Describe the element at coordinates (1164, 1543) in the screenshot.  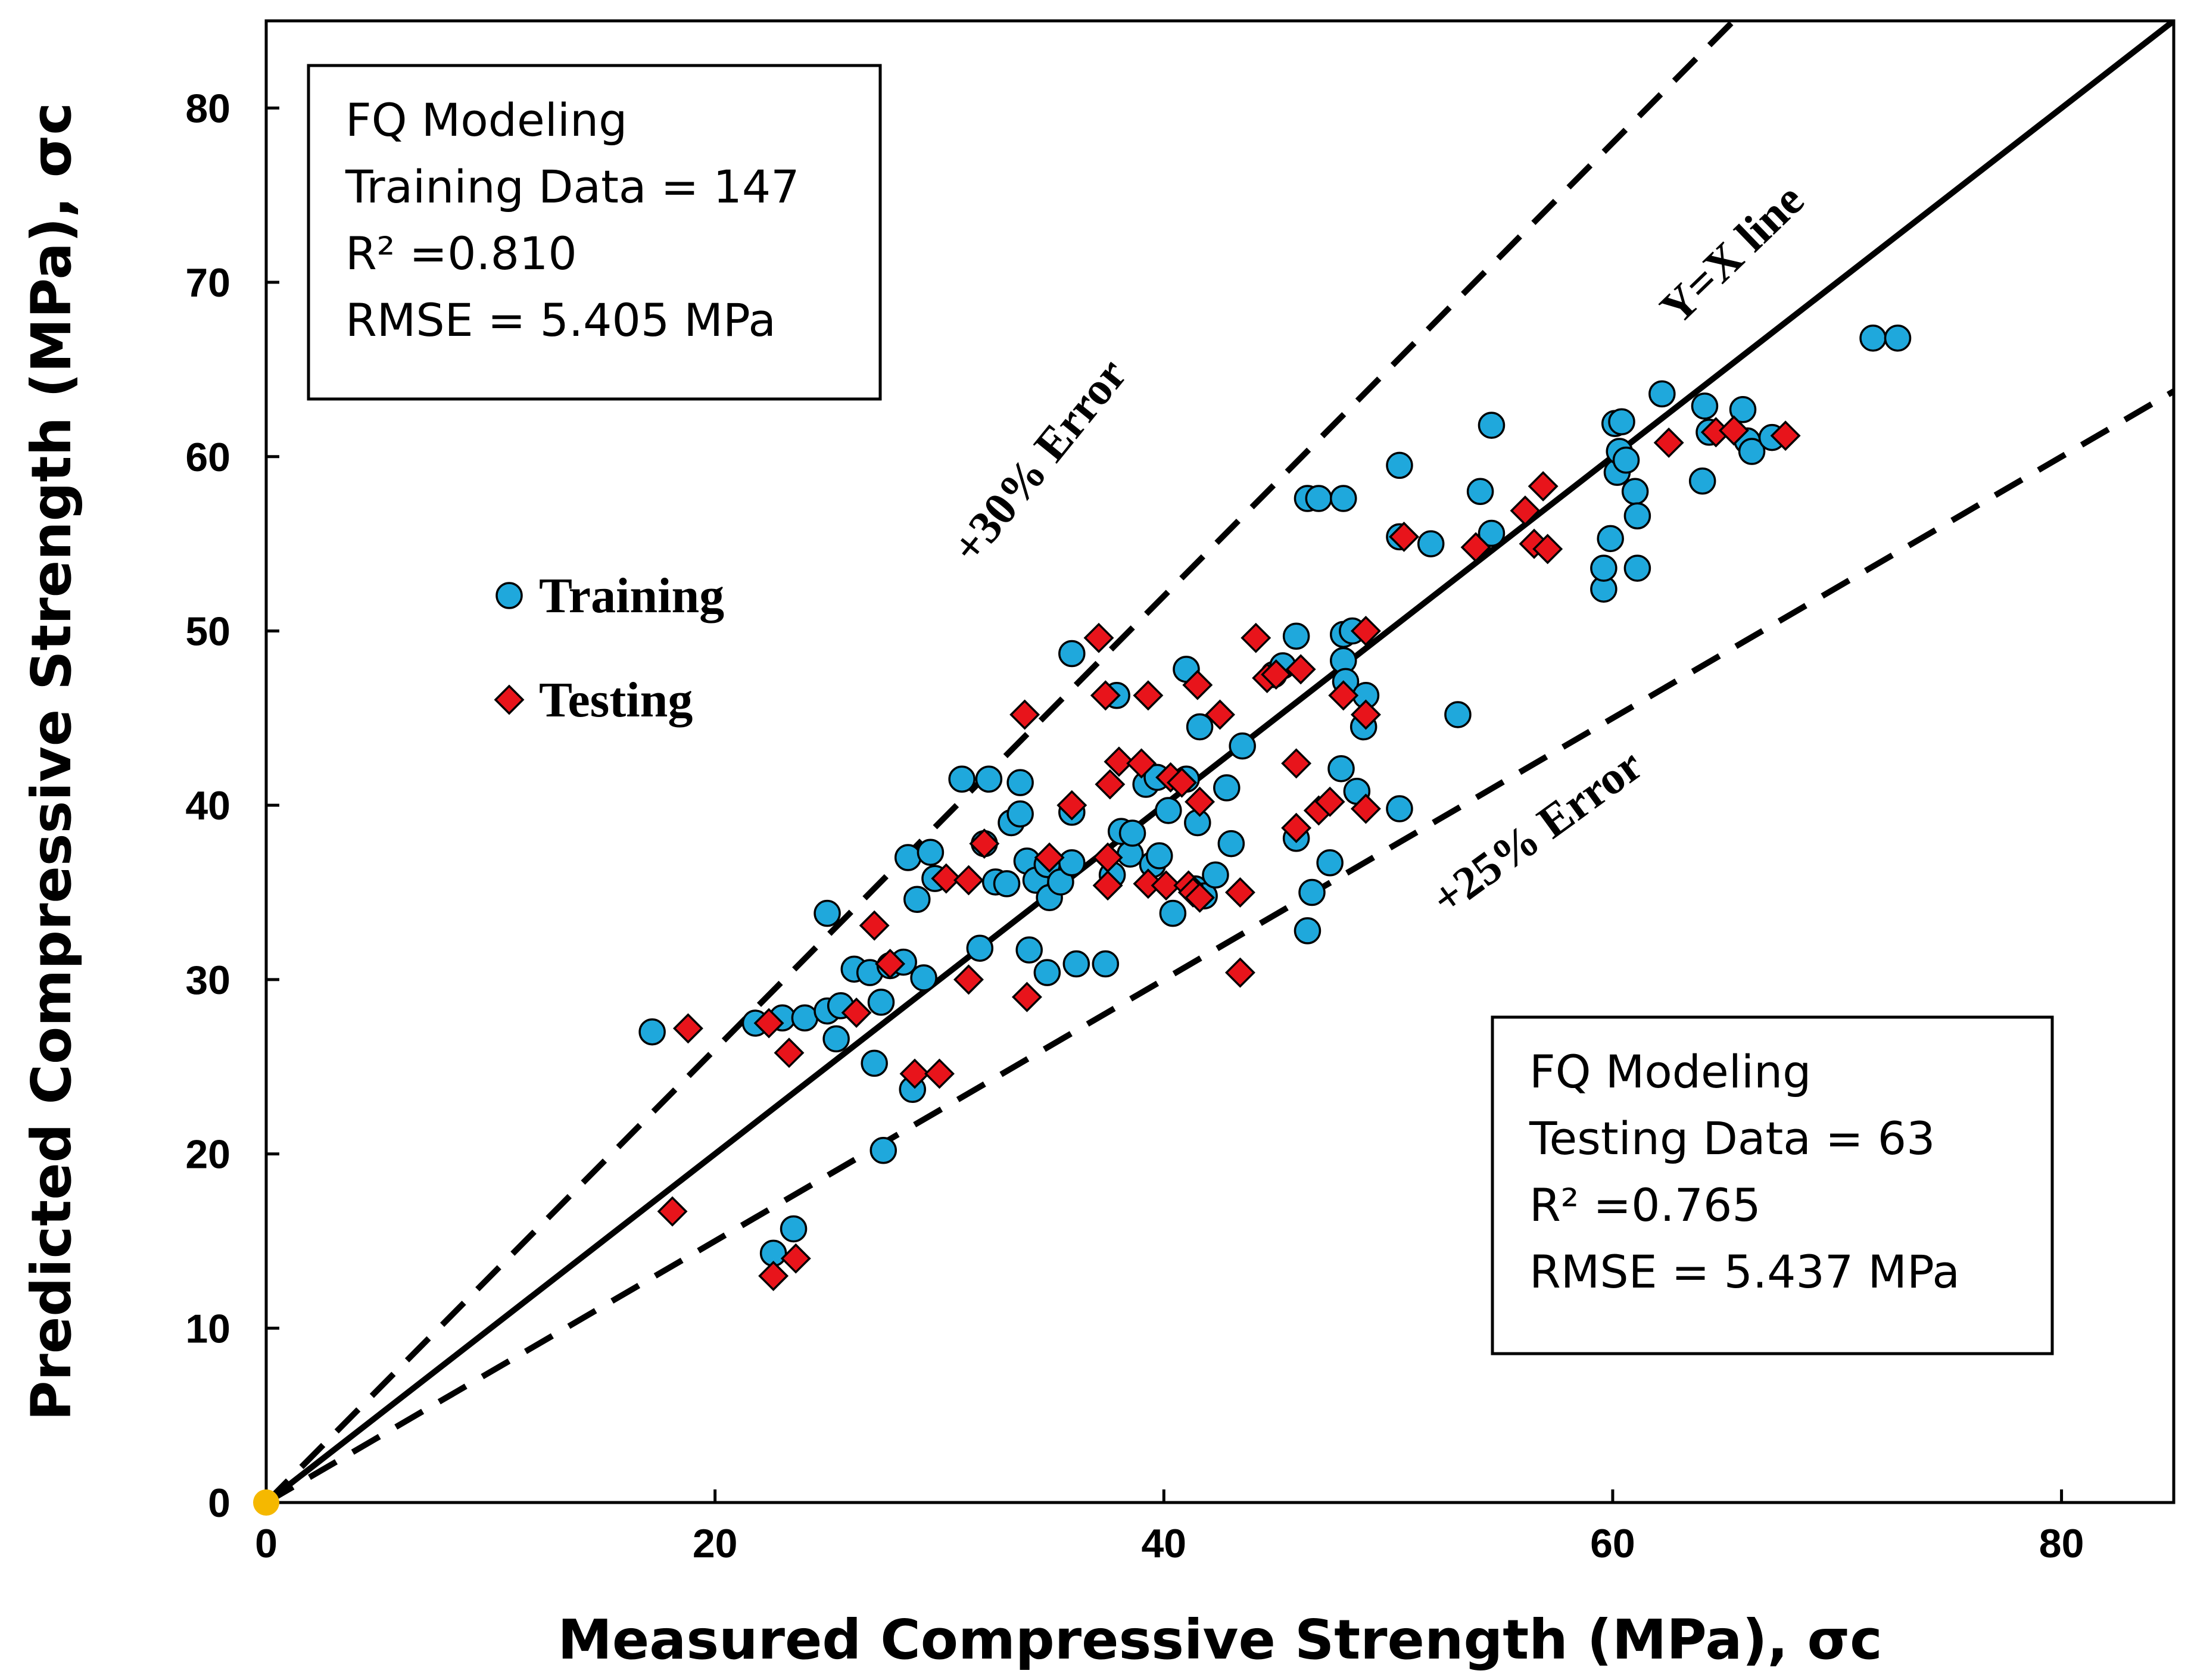
I see `x-tick-label: 40` at that location.